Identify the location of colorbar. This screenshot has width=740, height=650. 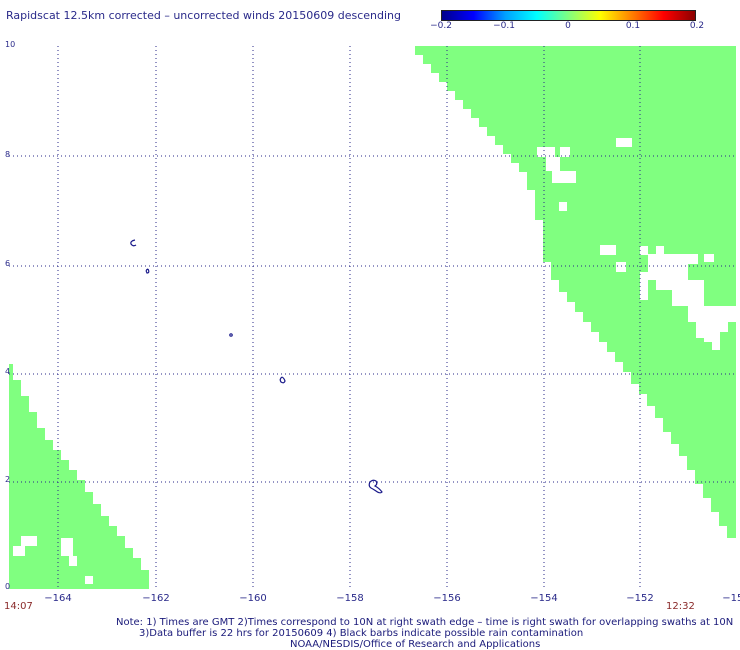
(568, 15).